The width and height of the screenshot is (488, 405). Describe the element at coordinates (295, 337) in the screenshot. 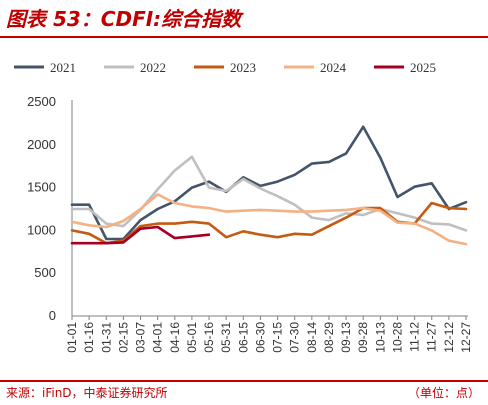

I see `x-tick-label: 07-30` at that location.